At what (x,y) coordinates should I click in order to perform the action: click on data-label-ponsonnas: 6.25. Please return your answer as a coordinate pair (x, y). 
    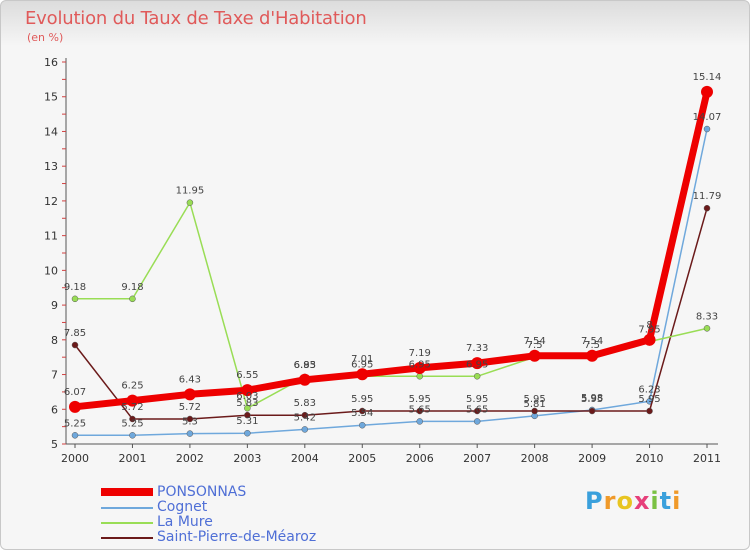
    Looking at the image, I should click on (132, 386).